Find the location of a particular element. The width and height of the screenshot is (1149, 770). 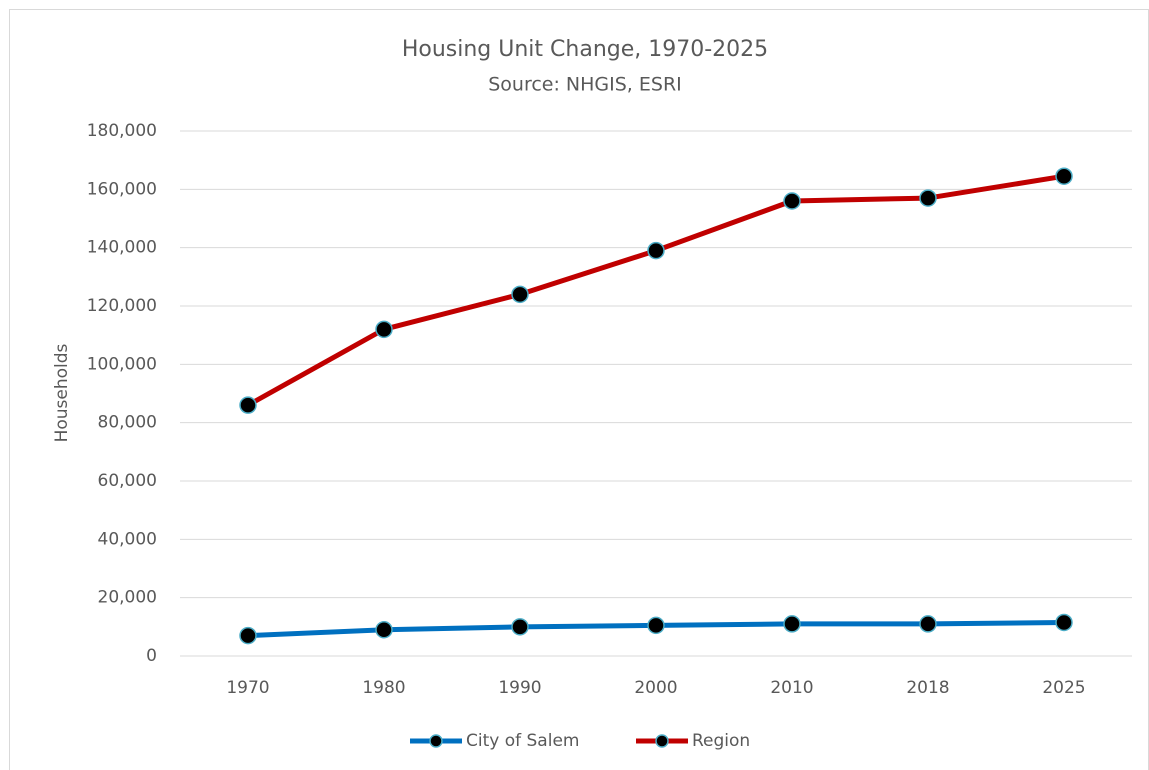

y-tick-label: 80,000 is located at coordinates (127, 423).